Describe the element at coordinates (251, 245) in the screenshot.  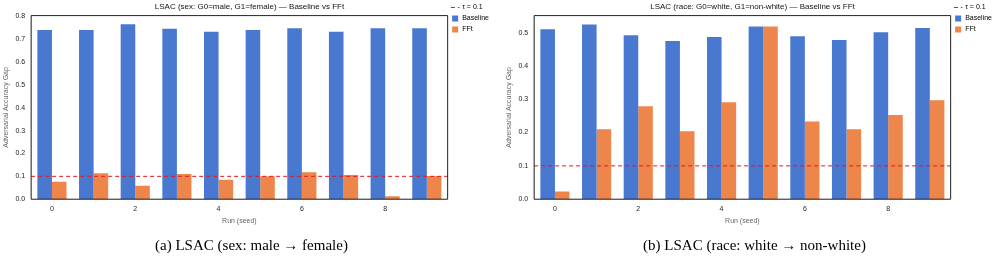
I see `text: (a) LSAC (sex: male → female)` at that location.